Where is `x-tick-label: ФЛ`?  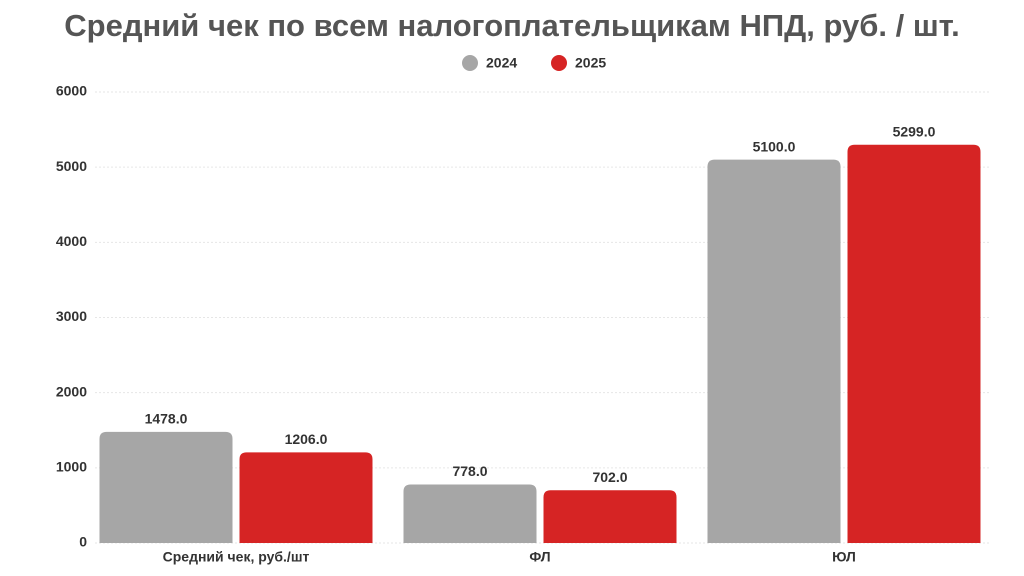
x-tick-label: ФЛ is located at coordinates (539, 557).